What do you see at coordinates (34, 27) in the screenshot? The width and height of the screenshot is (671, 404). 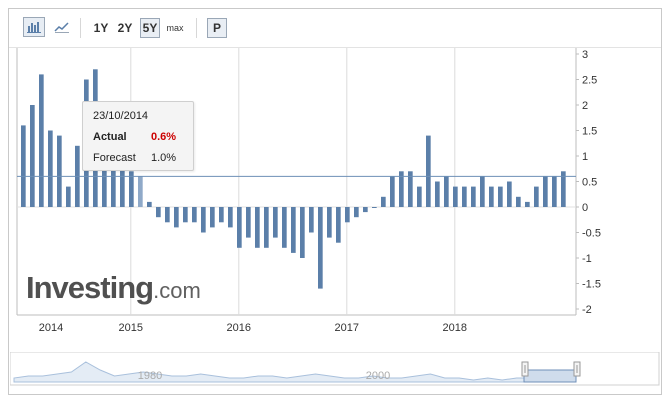 I see `bar-chart-icon` at bounding box center [34, 27].